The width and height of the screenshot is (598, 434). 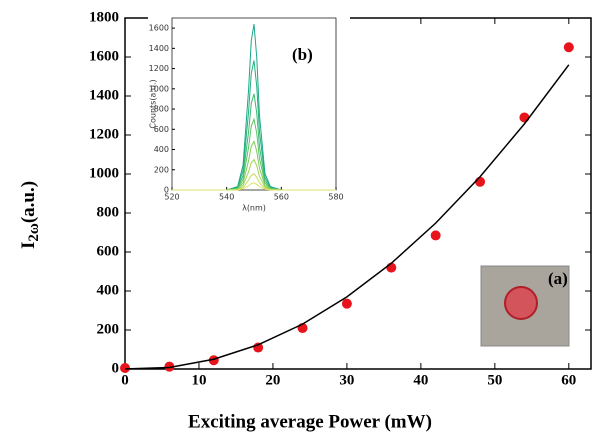 I want to click on y-label-tail: (a.u.), so click(x=28, y=202).